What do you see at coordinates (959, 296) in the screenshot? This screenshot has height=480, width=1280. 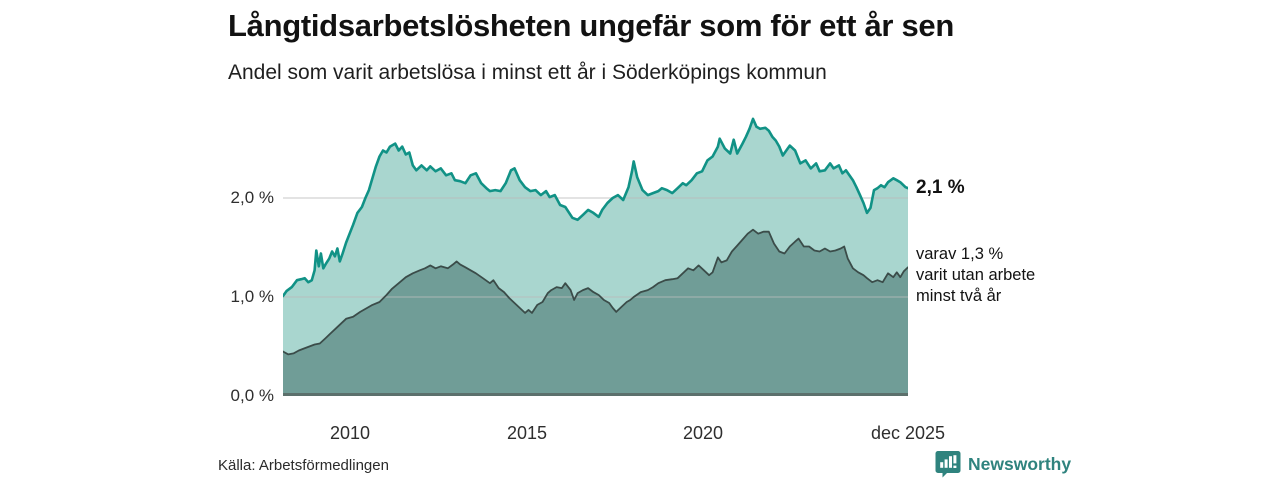 I see `subset-label-line-3: minst två år` at bounding box center [959, 296].